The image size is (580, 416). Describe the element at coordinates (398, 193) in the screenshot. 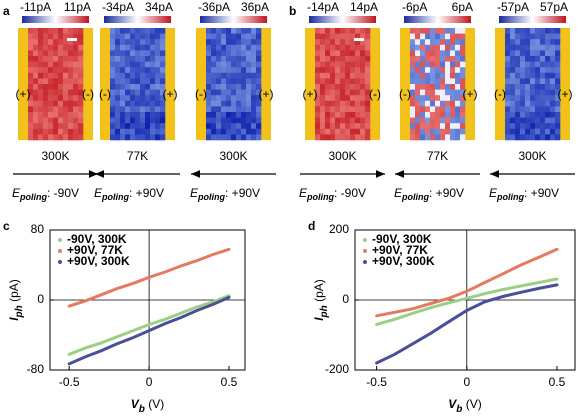

I see `field-symbol: E` at that location.